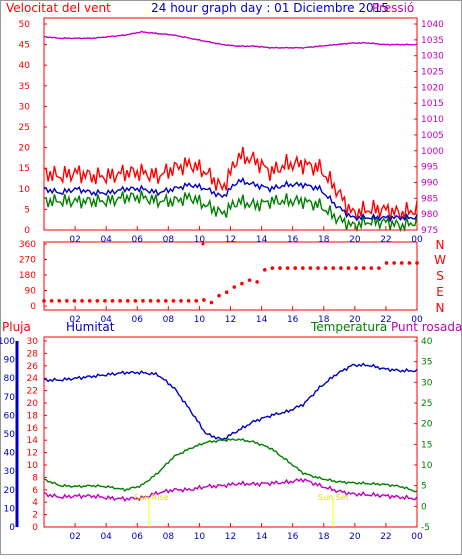 The image size is (462, 559). What do you see at coordinates (10, 491) in the screenshot?
I see `humitat-ytick-label: 20` at bounding box center [10, 491].